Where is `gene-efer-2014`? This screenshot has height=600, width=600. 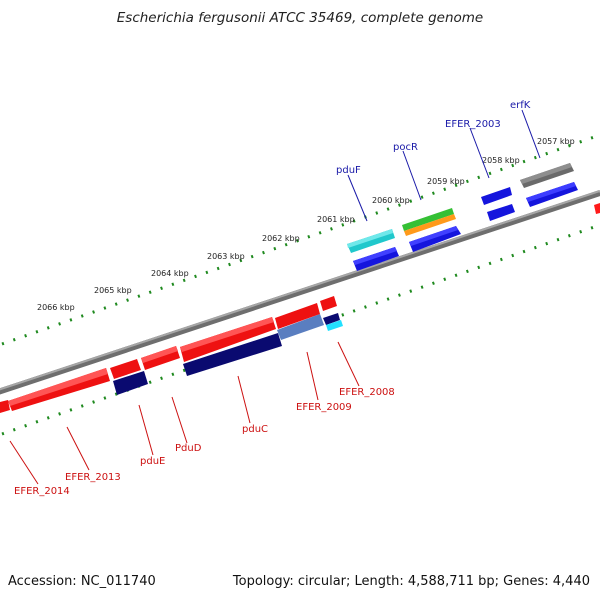
gene-efer-2014 is located at coordinates (5, 406).